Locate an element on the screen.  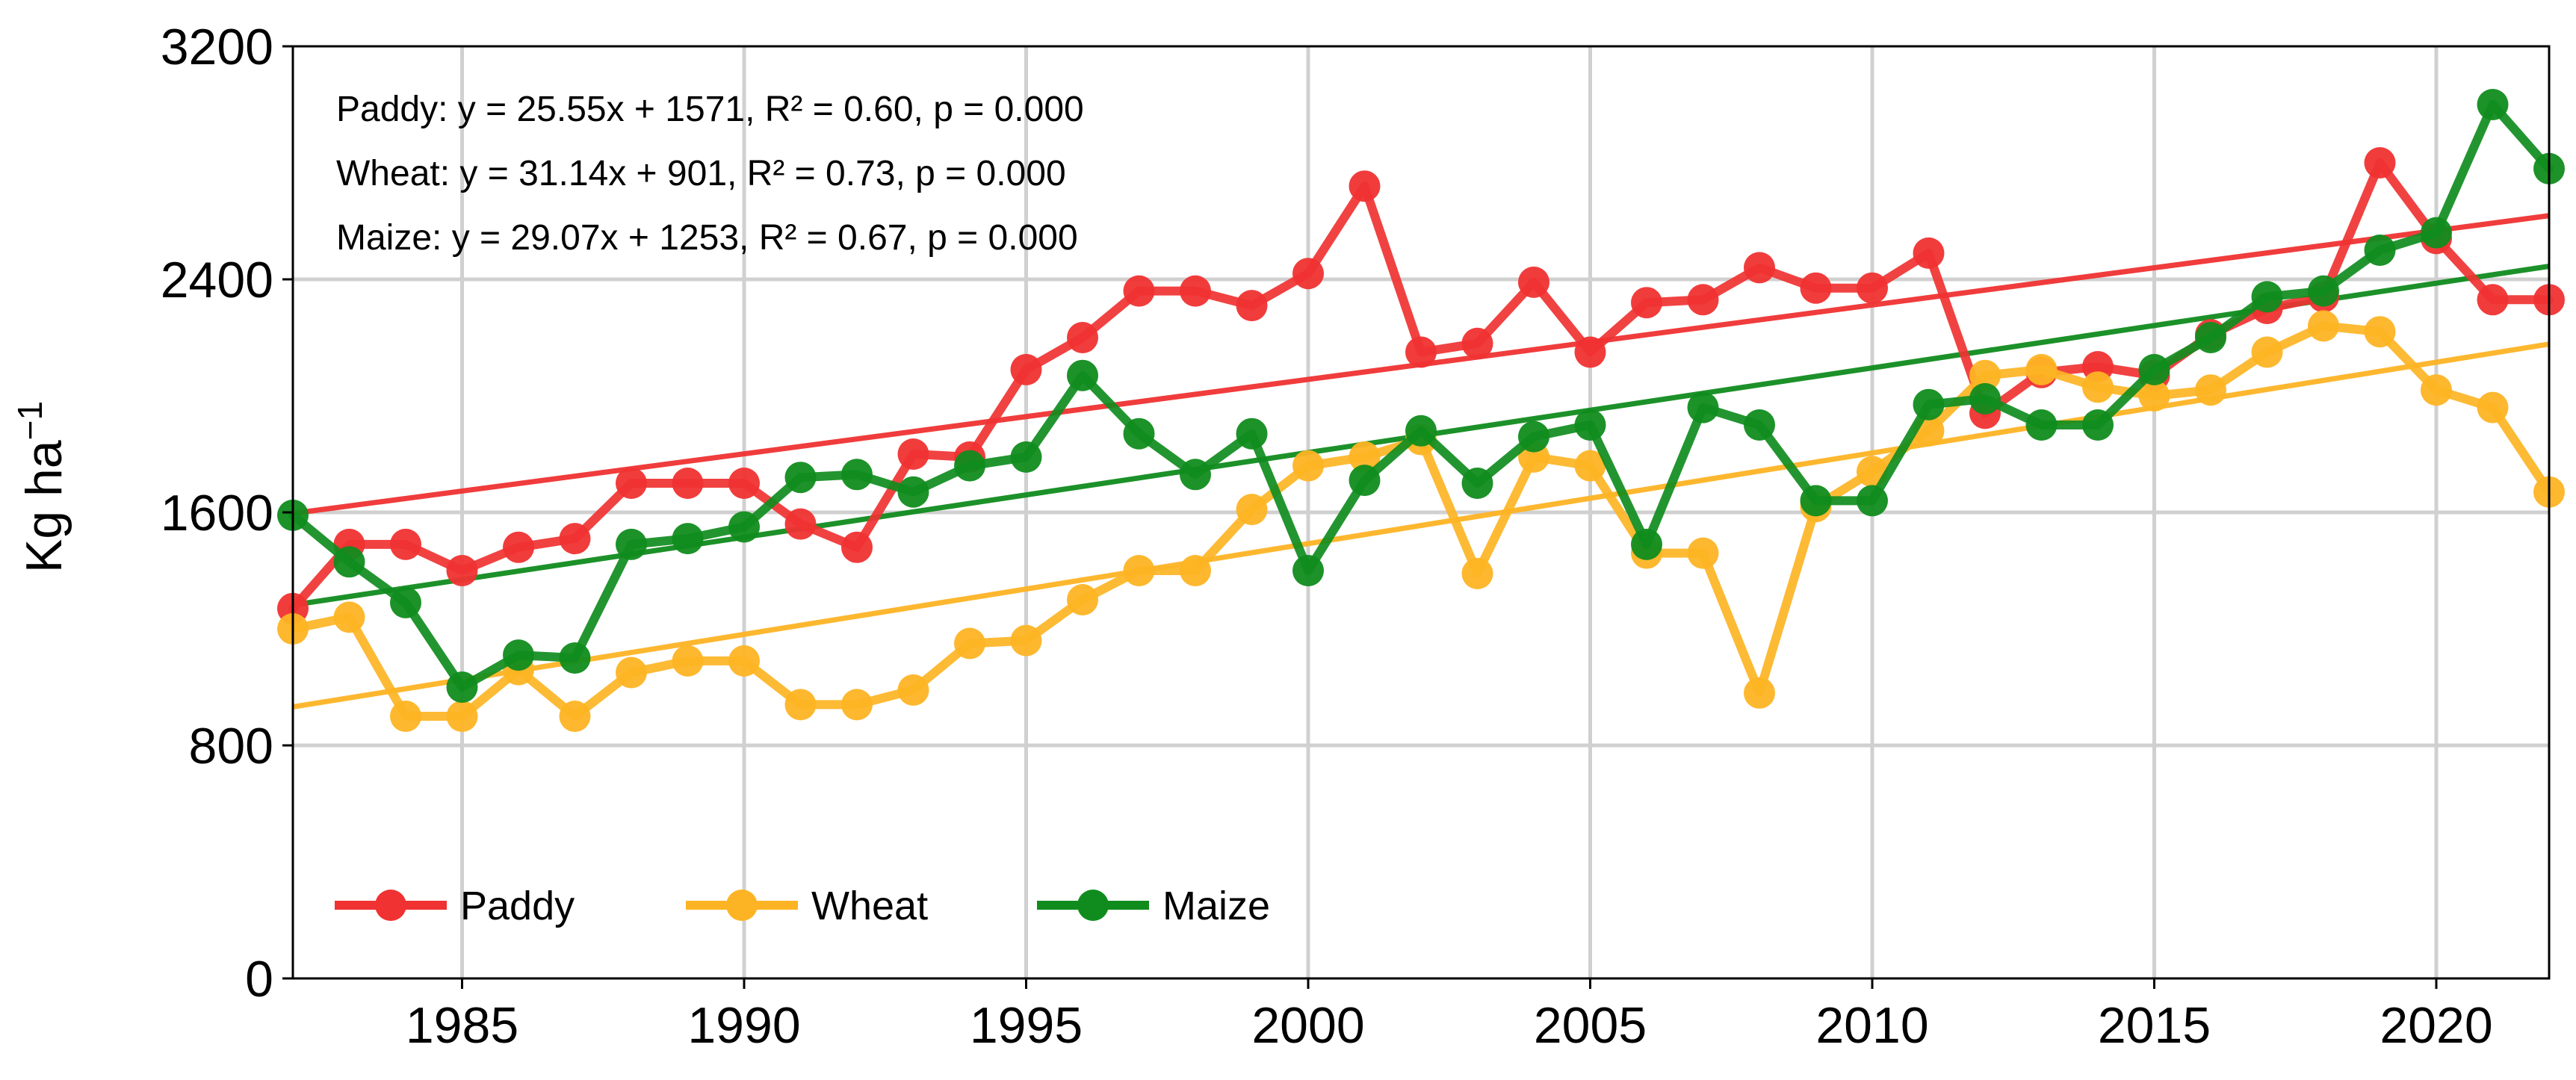
legend: Paddy Wheat Maize is located at coordinates (802, 906).